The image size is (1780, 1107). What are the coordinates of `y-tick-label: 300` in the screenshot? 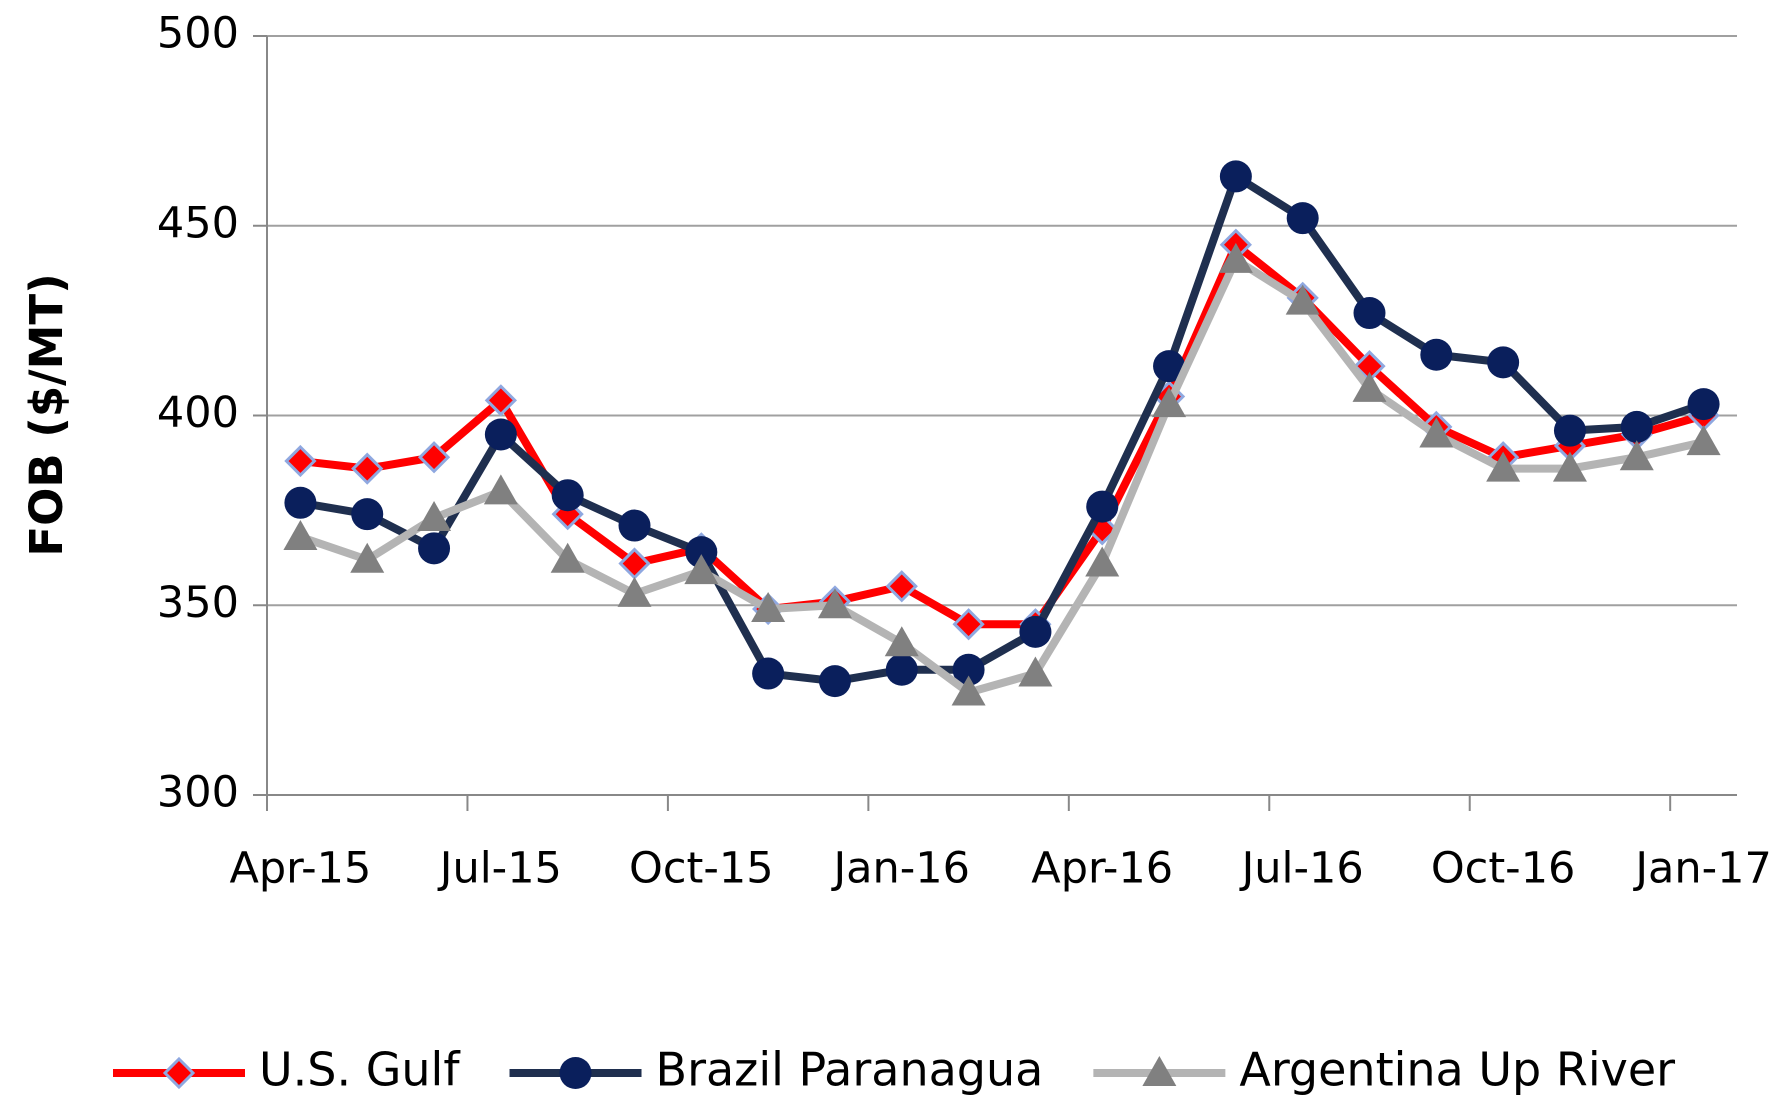 It's located at (198, 793).